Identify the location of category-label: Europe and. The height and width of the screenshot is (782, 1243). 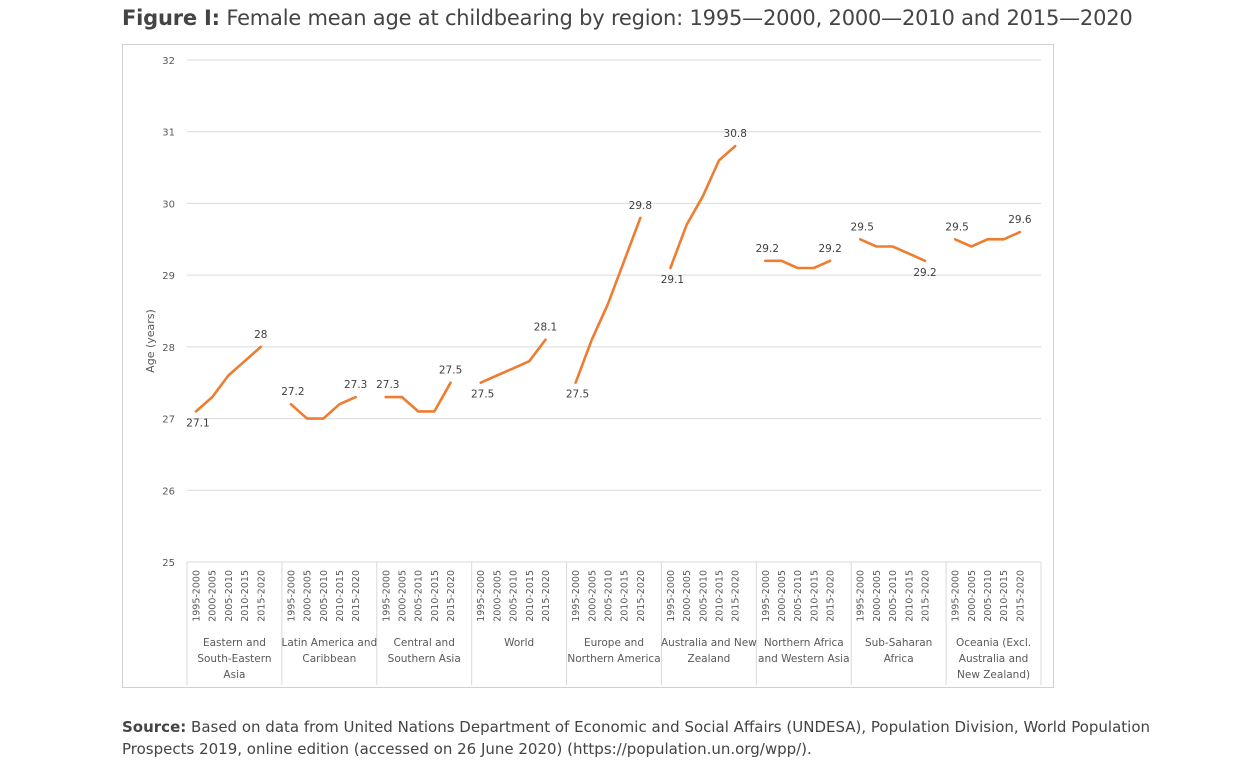
(614, 643).